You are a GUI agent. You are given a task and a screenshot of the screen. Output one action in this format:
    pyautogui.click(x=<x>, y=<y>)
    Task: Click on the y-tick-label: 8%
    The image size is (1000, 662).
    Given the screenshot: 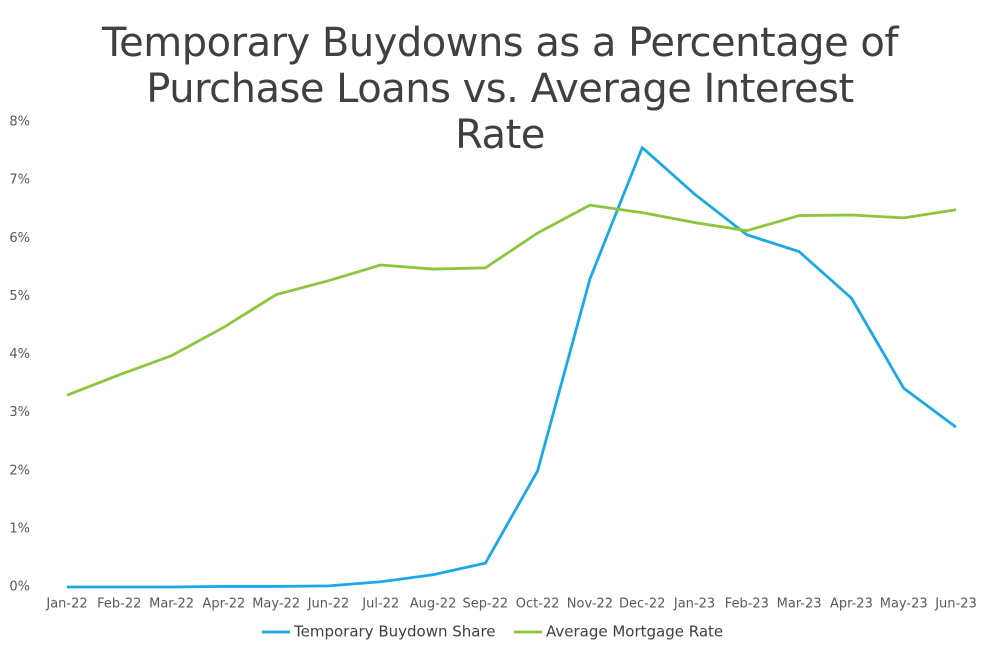 What is the action you would take?
    pyautogui.click(x=19, y=122)
    